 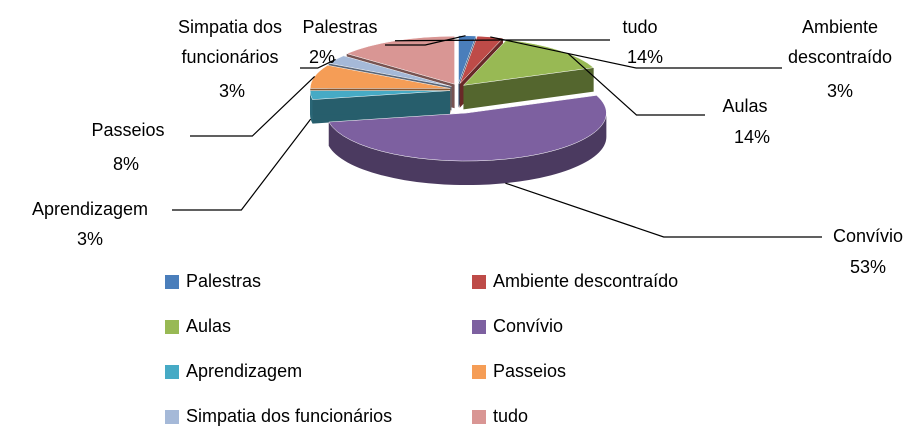 What do you see at coordinates (868, 236) in the screenshot?
I see `data-label-name: Convívio` at bounding box center [868, 236].